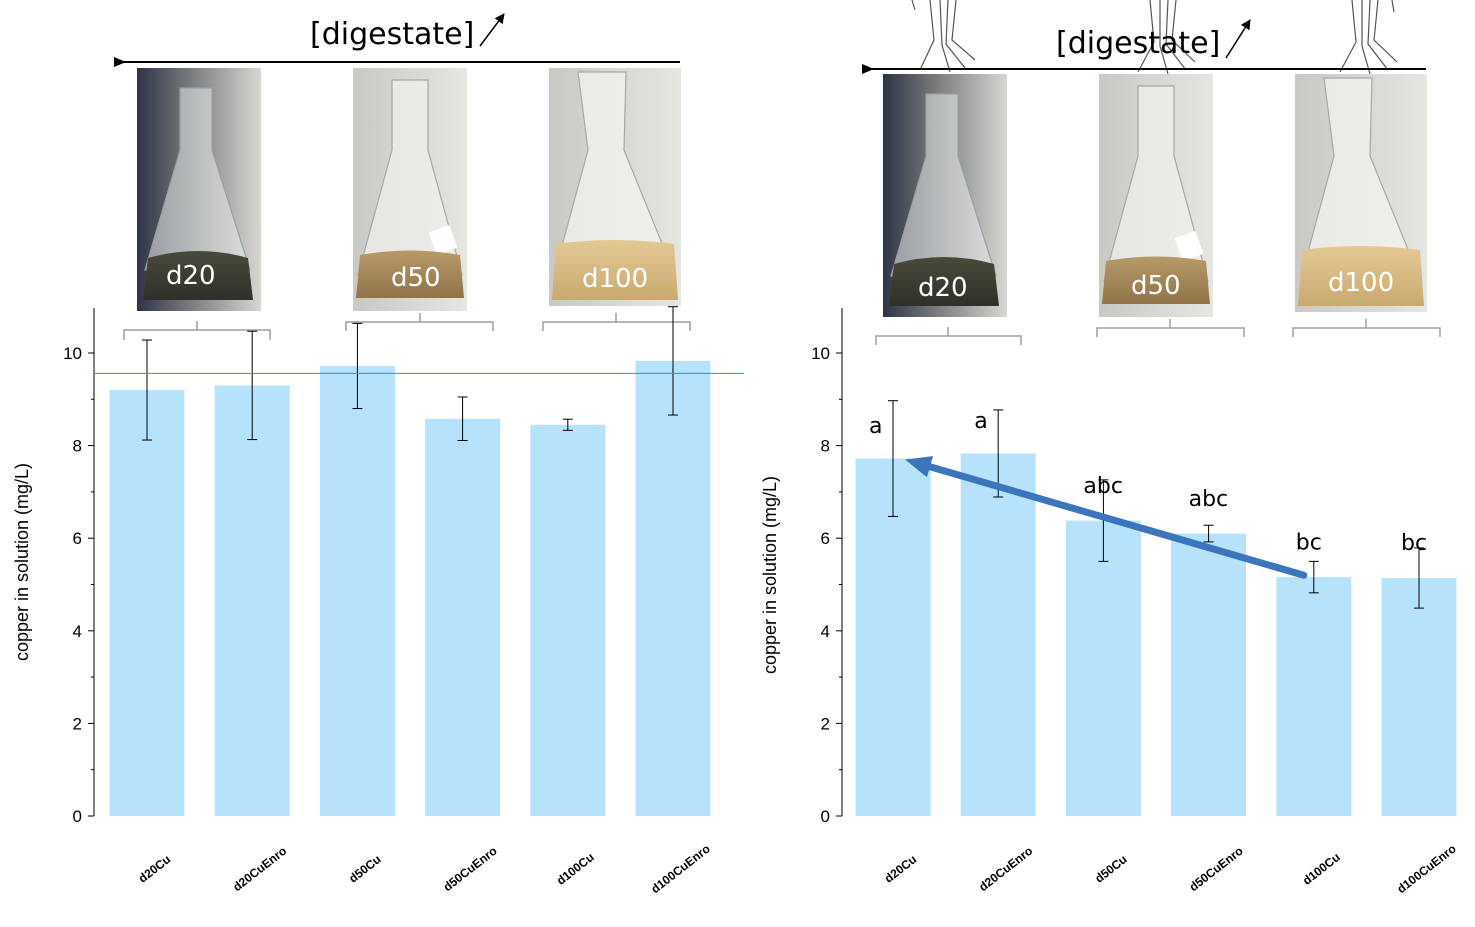 The width and height of the screenshot is (1475, 927). Describe the element at coordinates (1138, 43) in the screenshot. I see `right-header-label: [digestate]` at that location.